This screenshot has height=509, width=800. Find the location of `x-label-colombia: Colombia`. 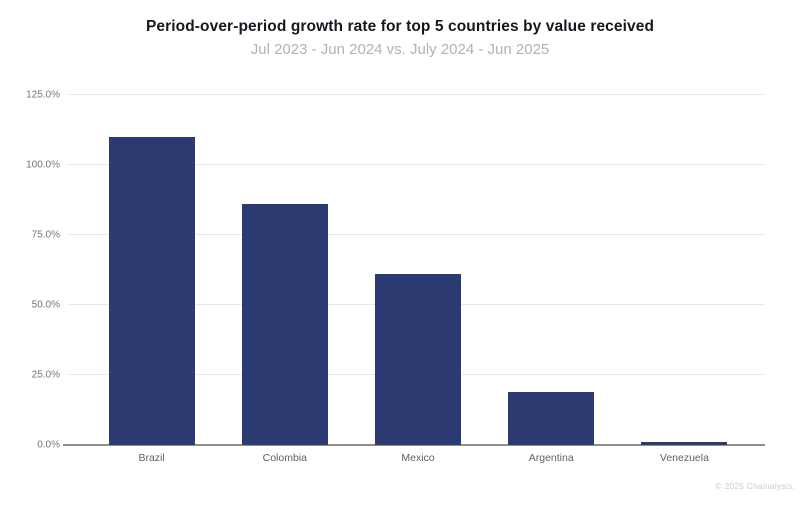

x-label-colombia: Colombia is located at coordinates (284, 458).